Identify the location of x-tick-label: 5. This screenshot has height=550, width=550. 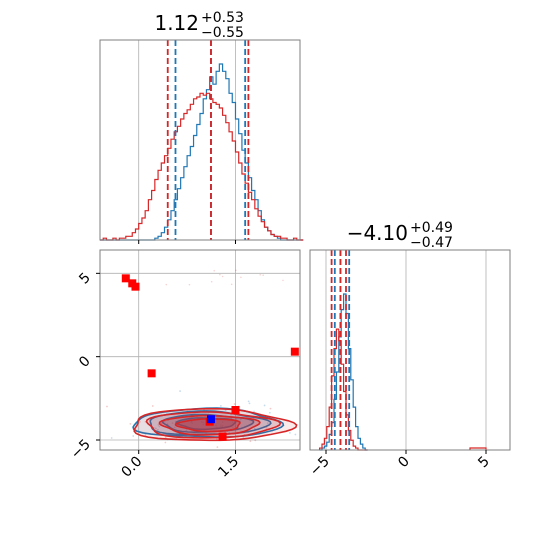
(484, 463).